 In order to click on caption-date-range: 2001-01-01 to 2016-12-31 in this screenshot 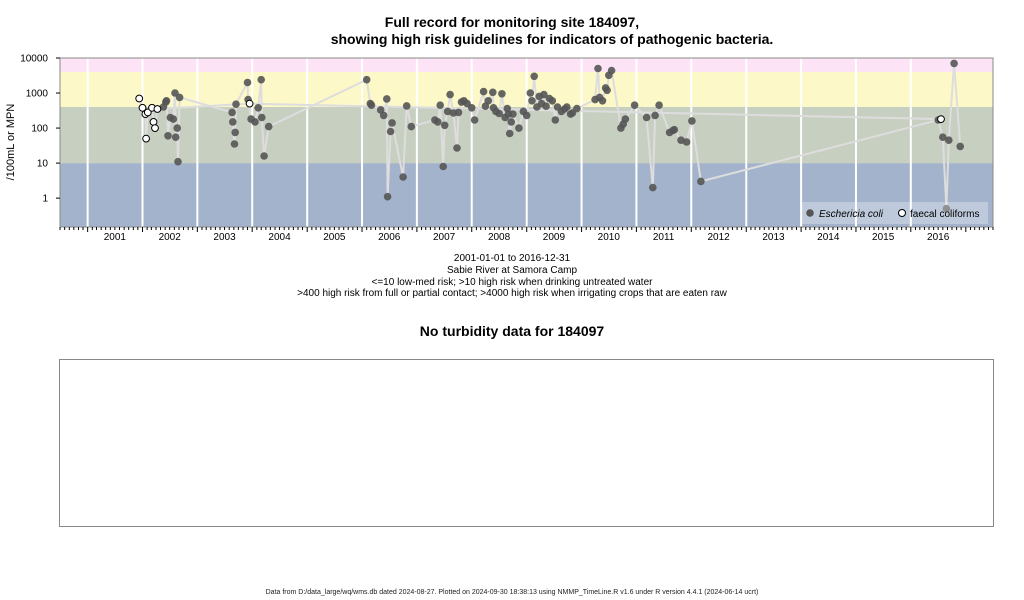, I will do `click(512, 258)`.